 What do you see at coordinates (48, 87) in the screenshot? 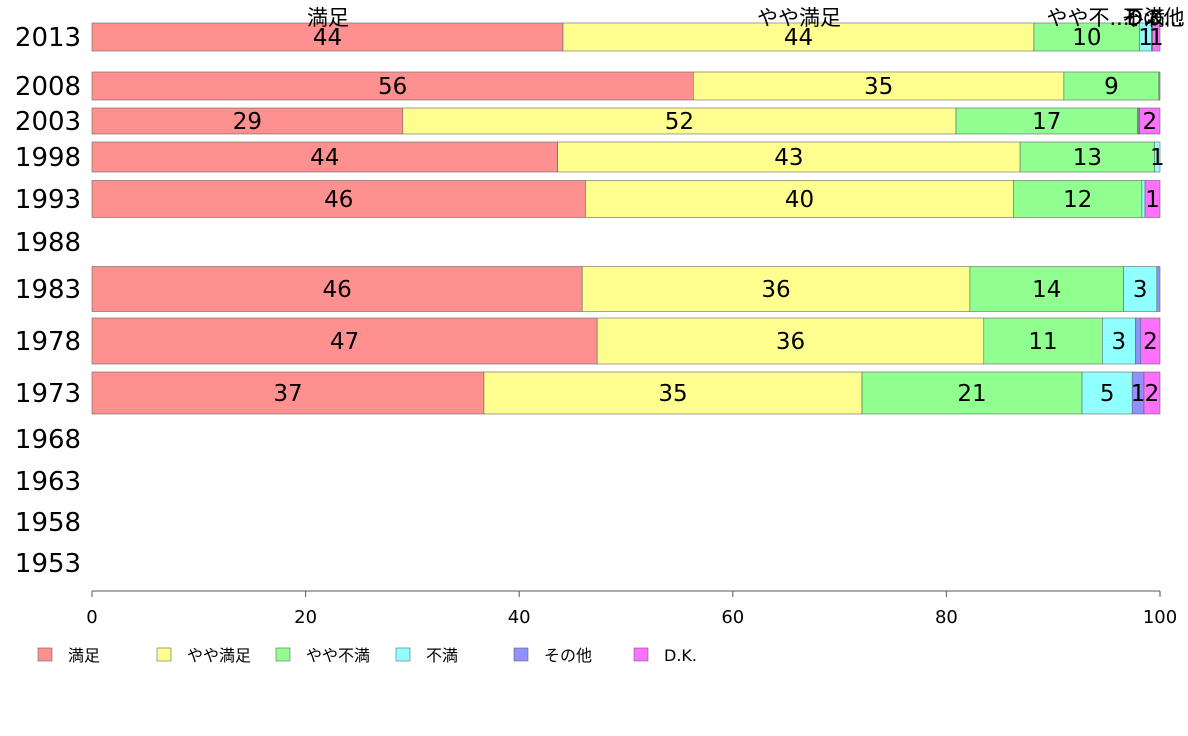
I see `category-label: 2008` at bounding box center [48, 87].